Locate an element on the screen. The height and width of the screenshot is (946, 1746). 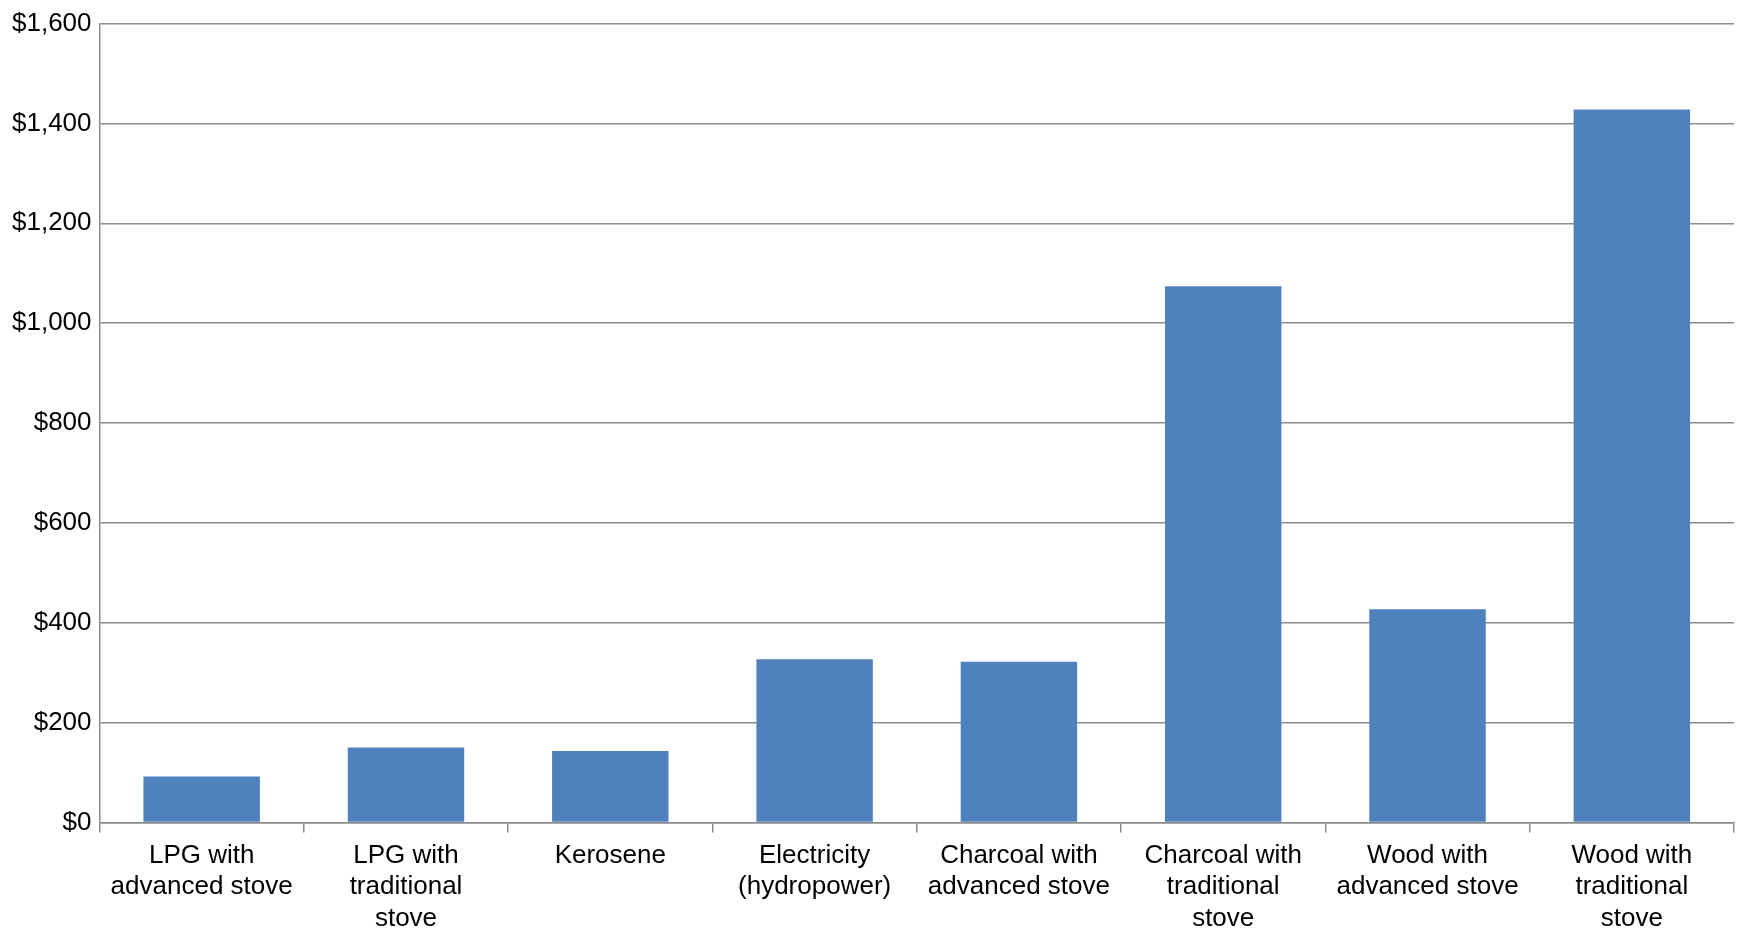
y-tick-label: $400 is located at coordinates (62, 620).